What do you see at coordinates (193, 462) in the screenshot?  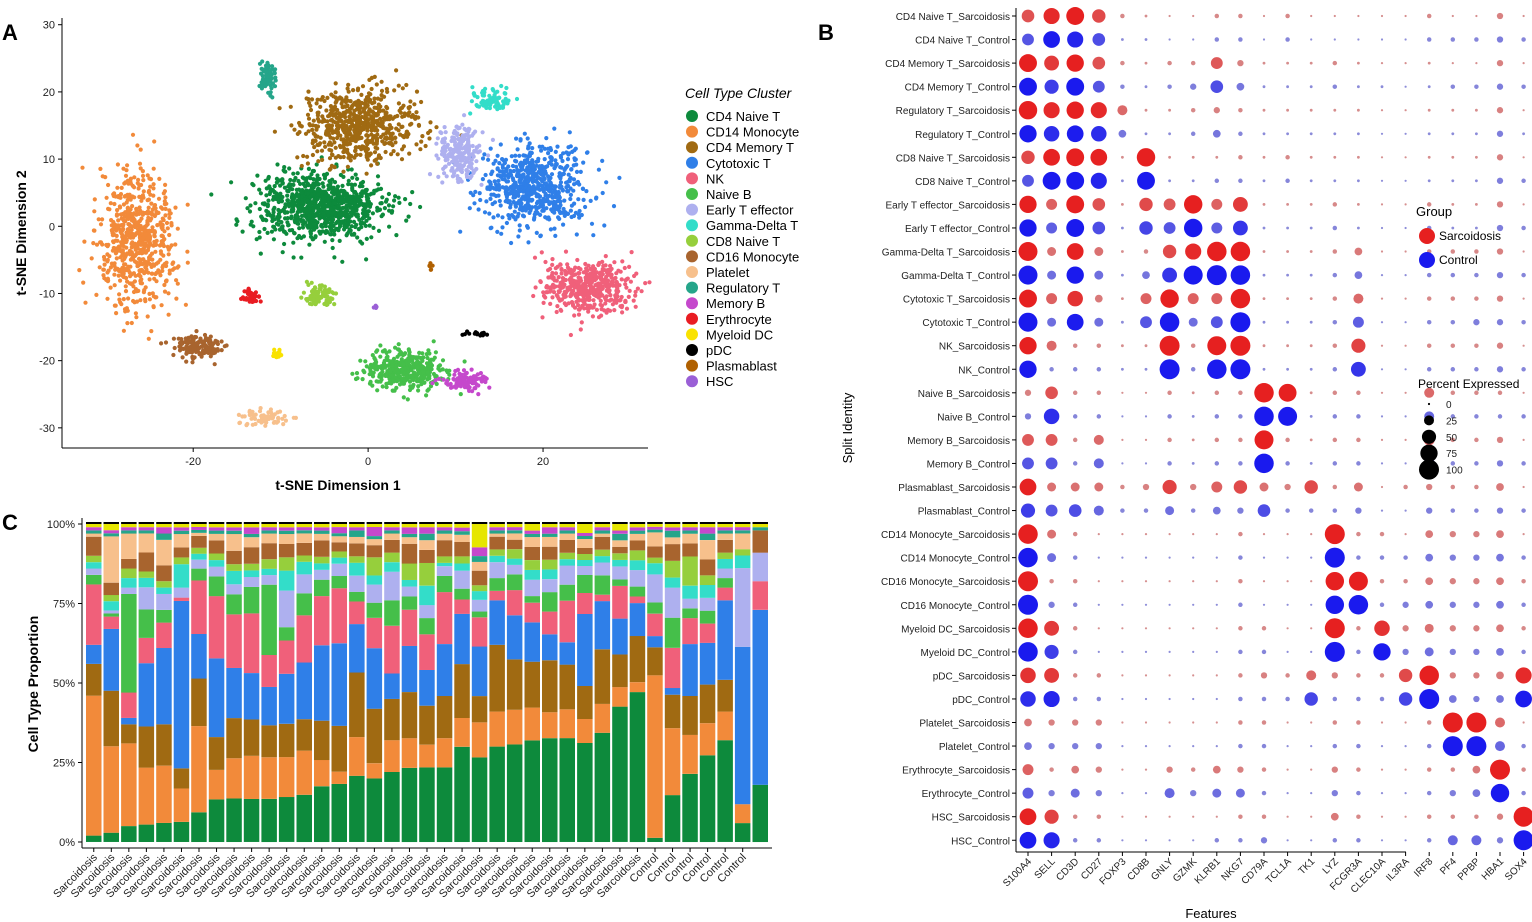 I see `tsne-xtick-label: -20` at bounding box center [193, 462].